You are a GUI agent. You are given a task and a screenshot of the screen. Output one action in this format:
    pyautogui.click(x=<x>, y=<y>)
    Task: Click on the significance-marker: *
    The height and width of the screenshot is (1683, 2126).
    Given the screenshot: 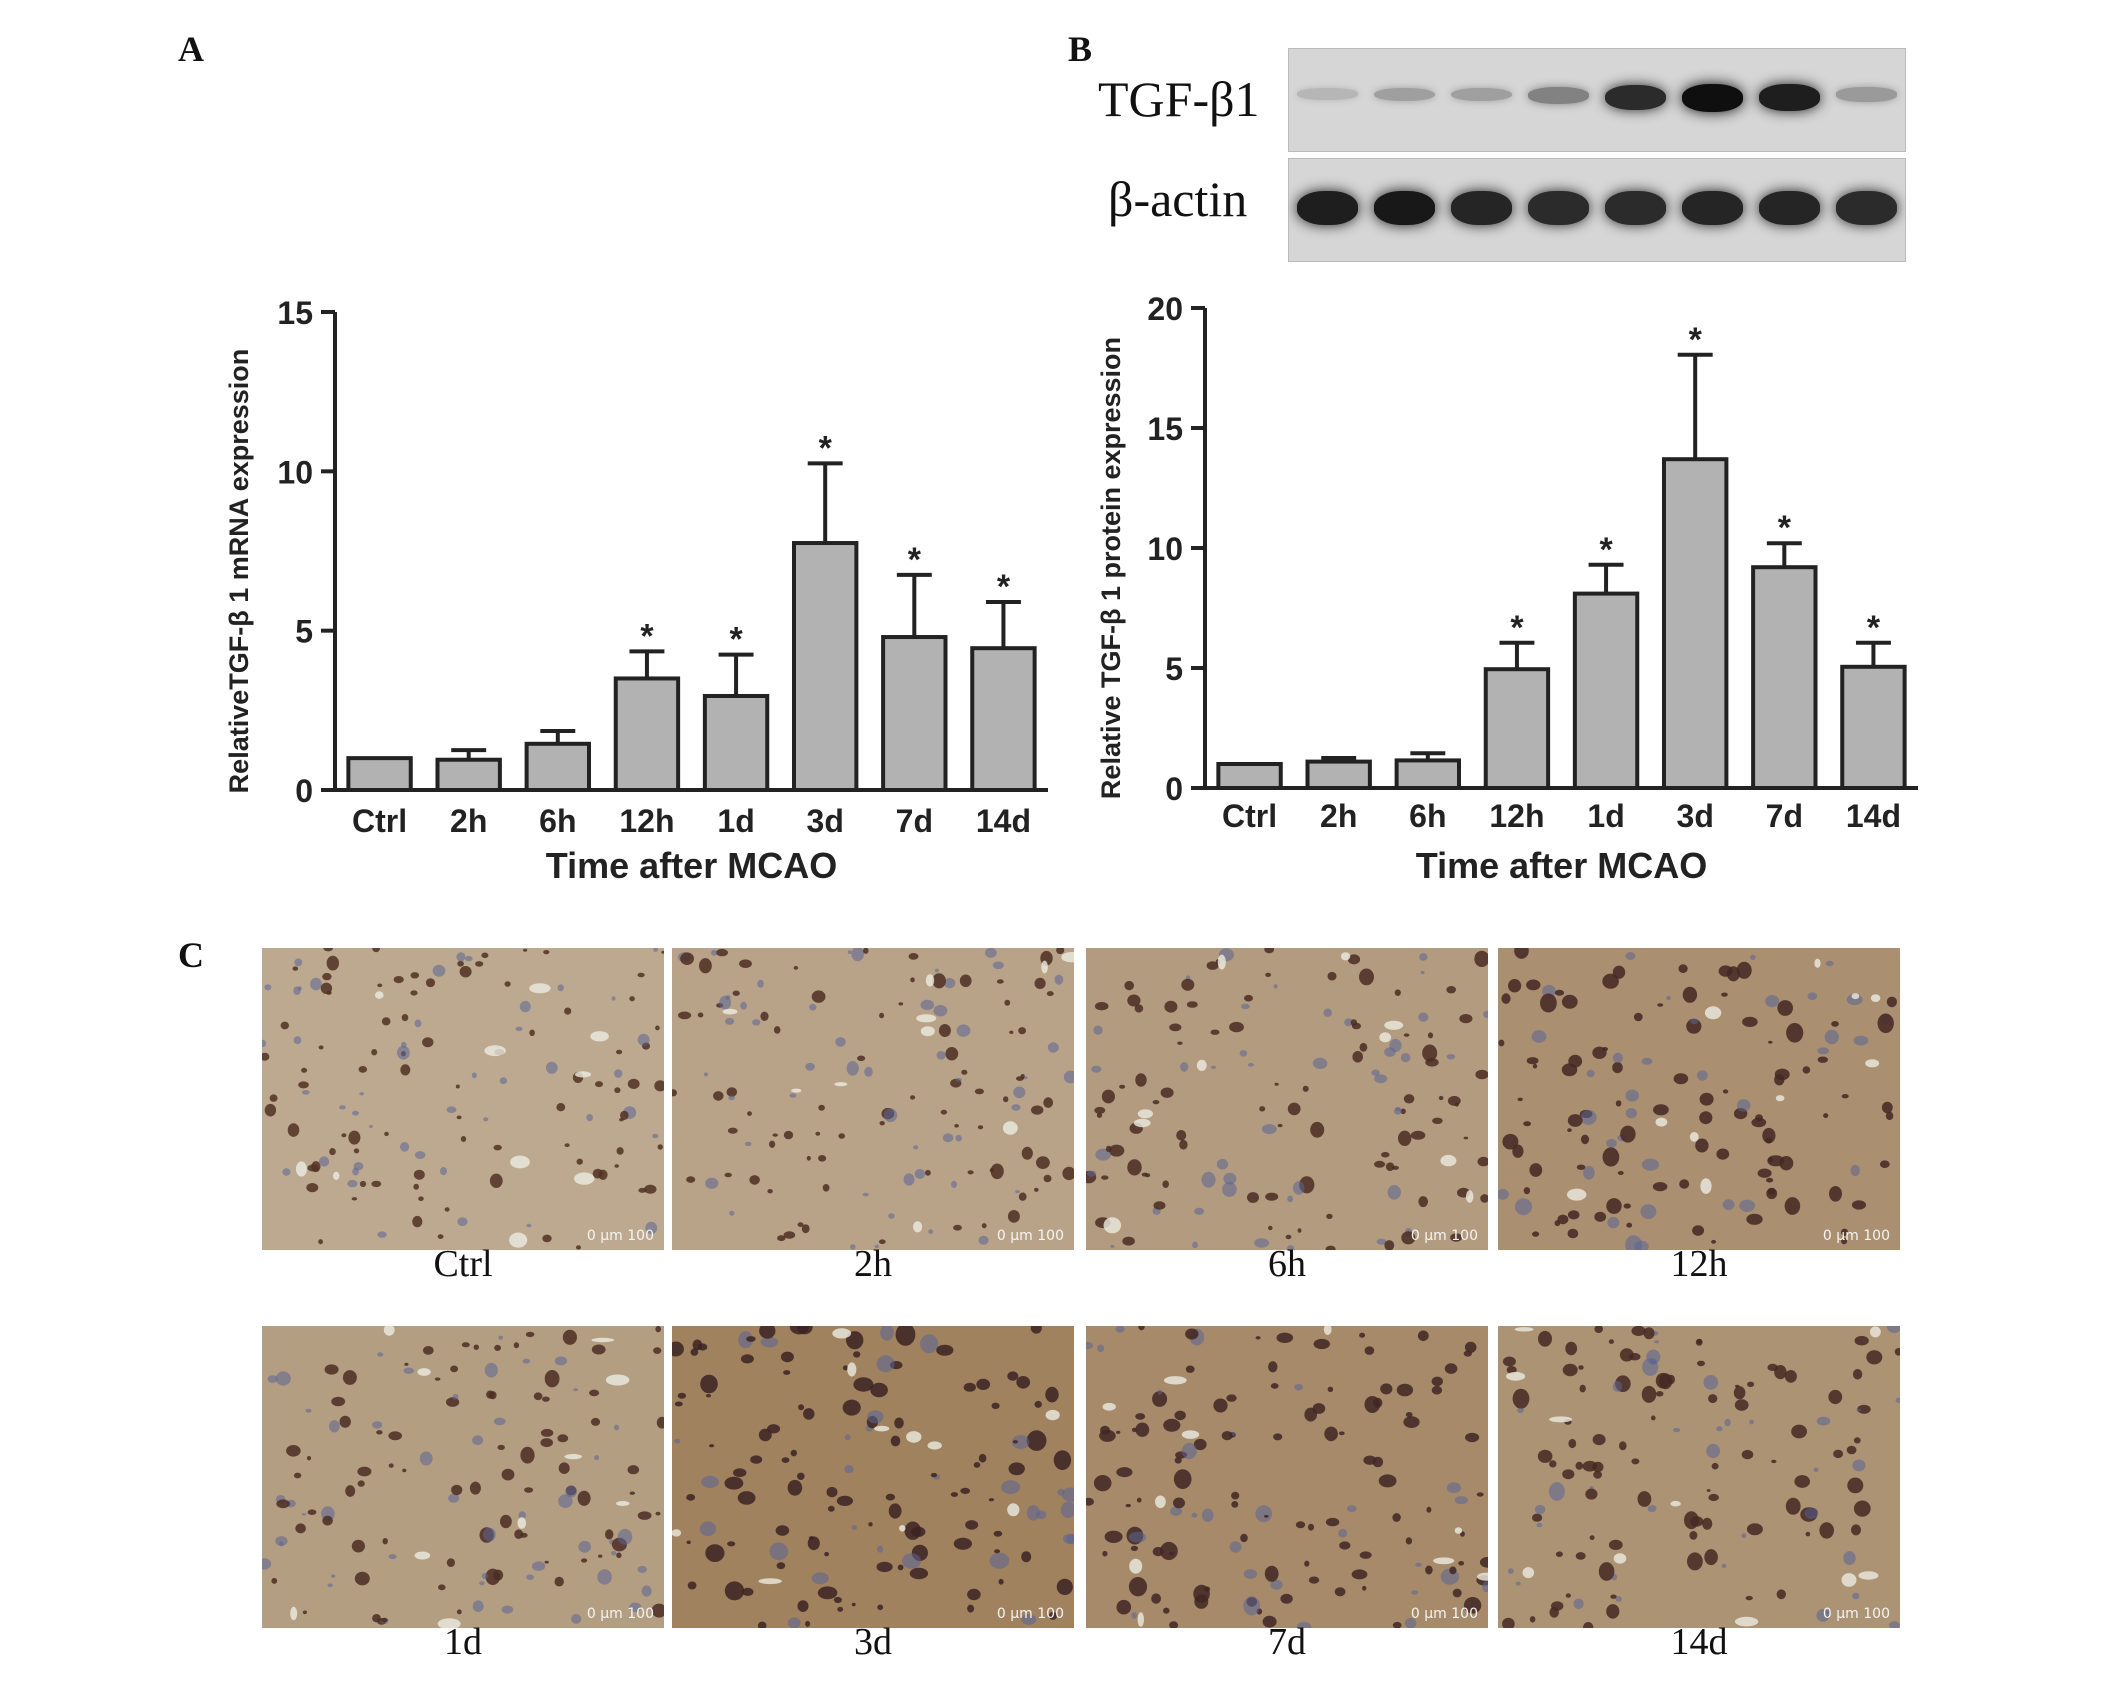 What is the action you would take?
    pyautogui.click(x=1517, y=628)
    